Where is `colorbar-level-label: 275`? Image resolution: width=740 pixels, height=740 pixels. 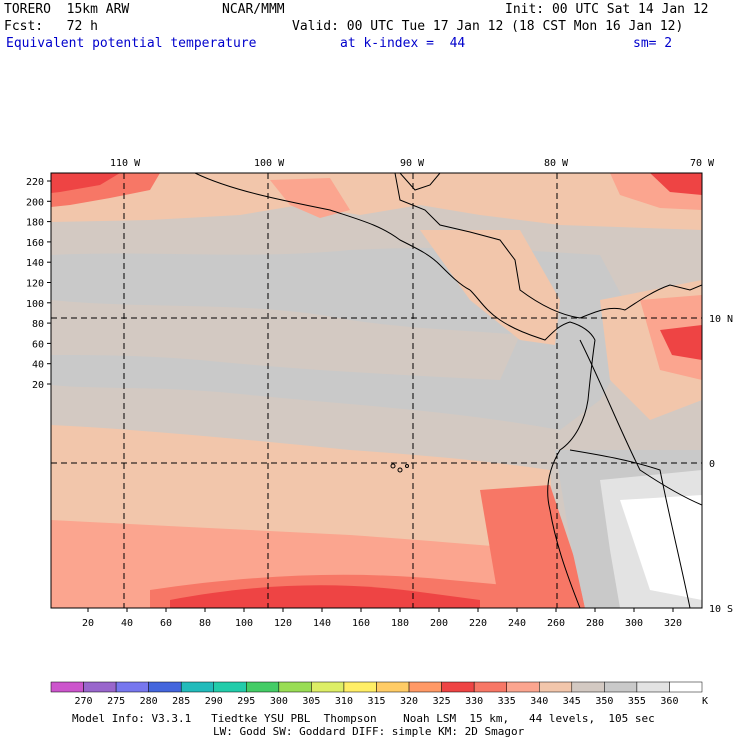 colorbar-level-label: 275 is located at coordinates (116, 701).